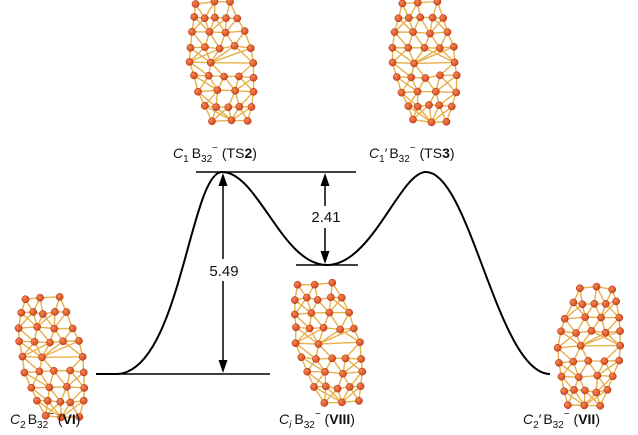  What do you see at coordinates (424, 63) in the screenshot?
I see `cluster-ts3` at bounding box center [424, 63].